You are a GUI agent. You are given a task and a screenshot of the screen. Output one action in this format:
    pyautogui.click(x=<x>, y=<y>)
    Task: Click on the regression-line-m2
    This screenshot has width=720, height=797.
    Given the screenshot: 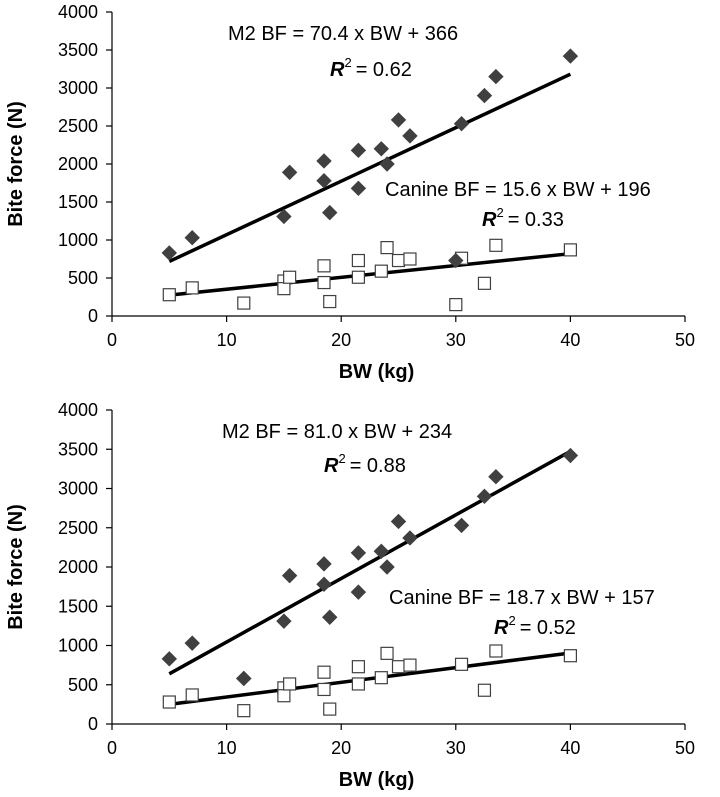 What is the action you would take?
    pyautogui.click(x=370, y=168)
    